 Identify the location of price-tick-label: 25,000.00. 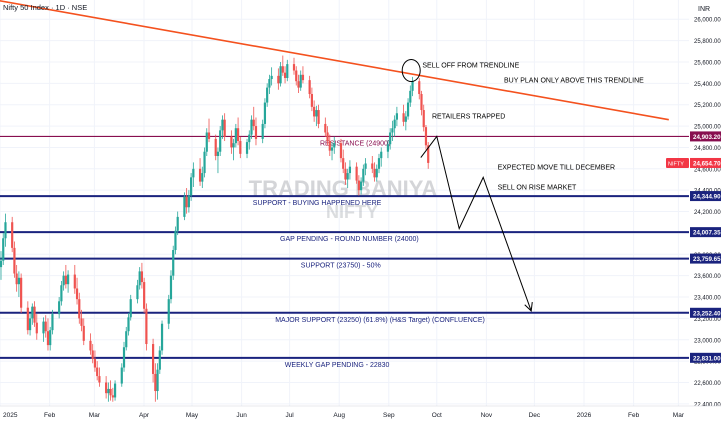
(707, 128).